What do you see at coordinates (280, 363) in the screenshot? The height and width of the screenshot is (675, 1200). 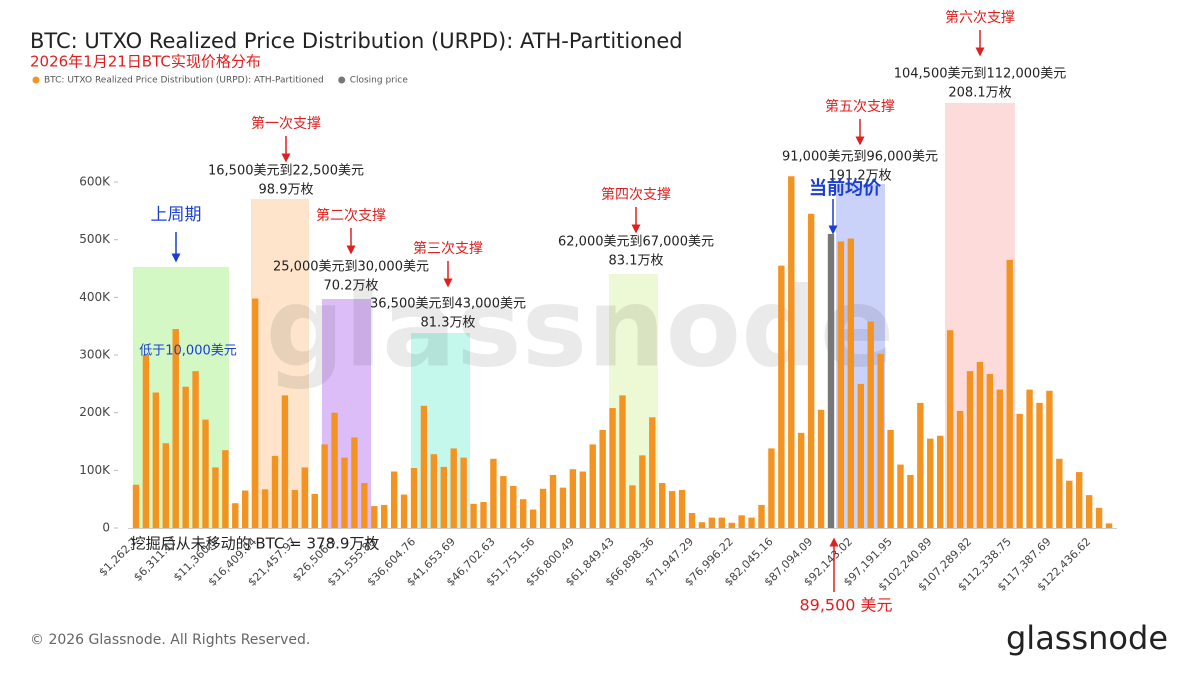 I see `support-region` at bounding box center [280, 363].